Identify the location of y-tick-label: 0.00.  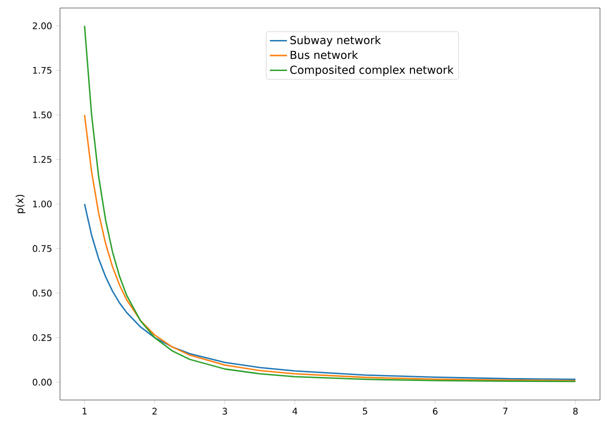
(42, 382).